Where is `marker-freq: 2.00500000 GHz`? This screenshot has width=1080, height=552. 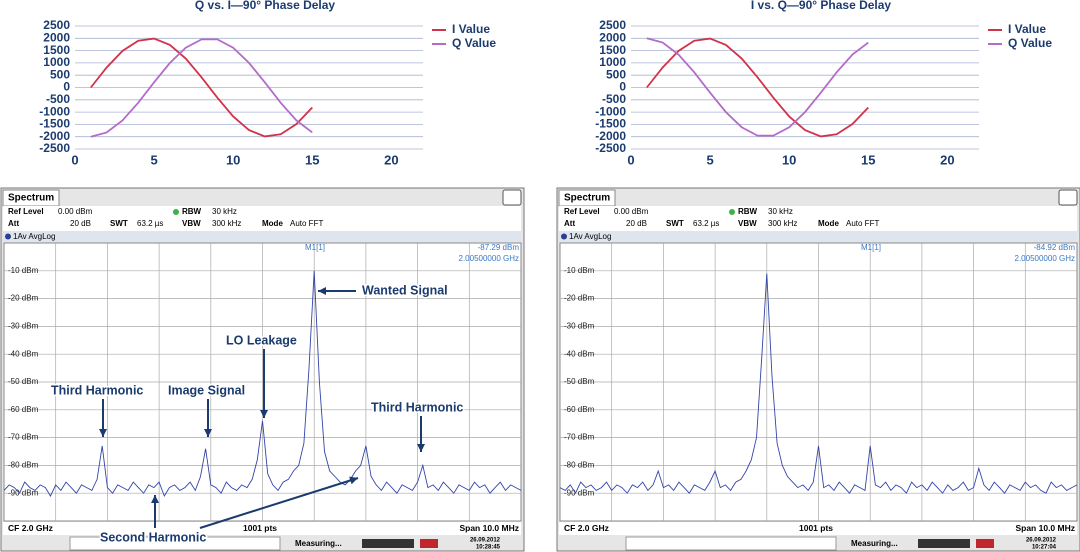
marker-freq: 2.00500000 GHz is located at coordinates (1045, 258).